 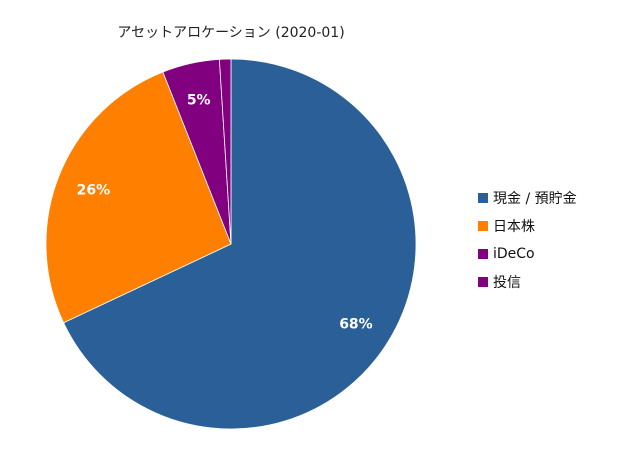 I want to click on slice-percent-label: 5%, so click(x=199, y=101).